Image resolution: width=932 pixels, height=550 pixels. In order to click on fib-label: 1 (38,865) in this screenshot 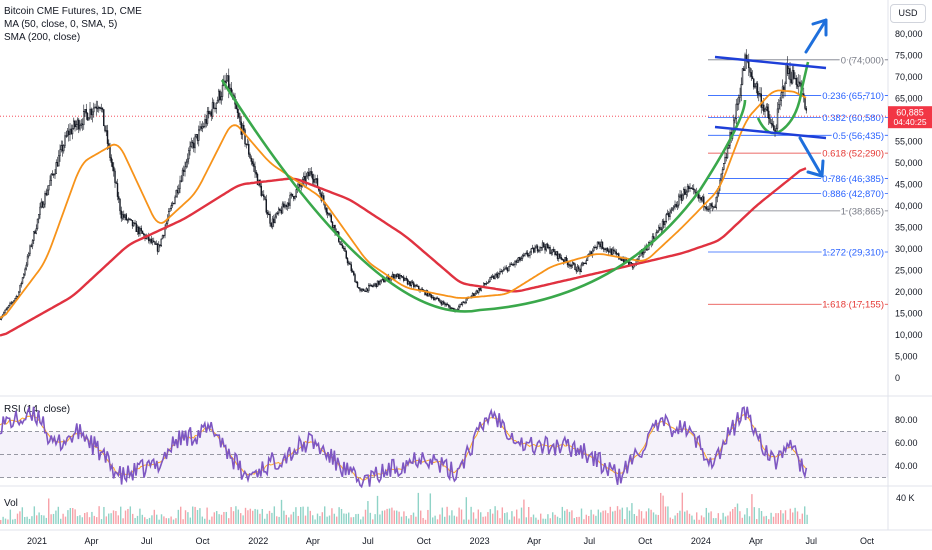, I will do `click(862, 211)`.